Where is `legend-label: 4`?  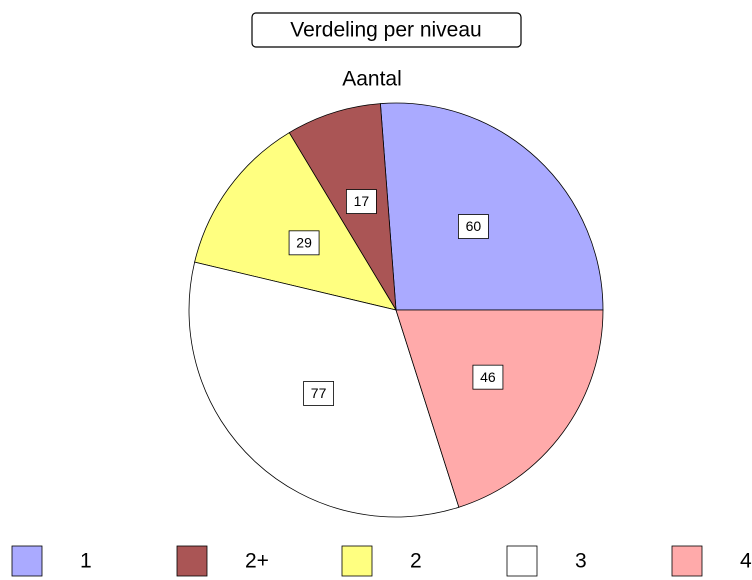 legend-label: 4 is located at coordinates (746, 561).